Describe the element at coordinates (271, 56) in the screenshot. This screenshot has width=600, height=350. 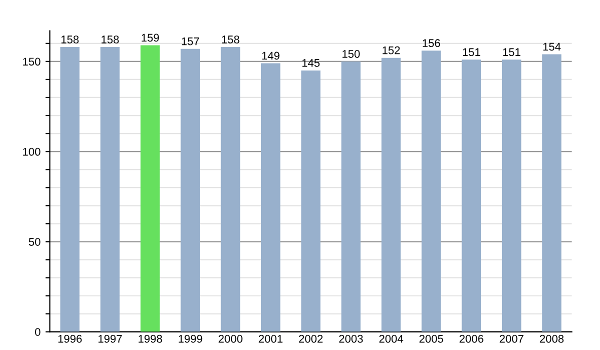
I see `data-label: 149` at that location.